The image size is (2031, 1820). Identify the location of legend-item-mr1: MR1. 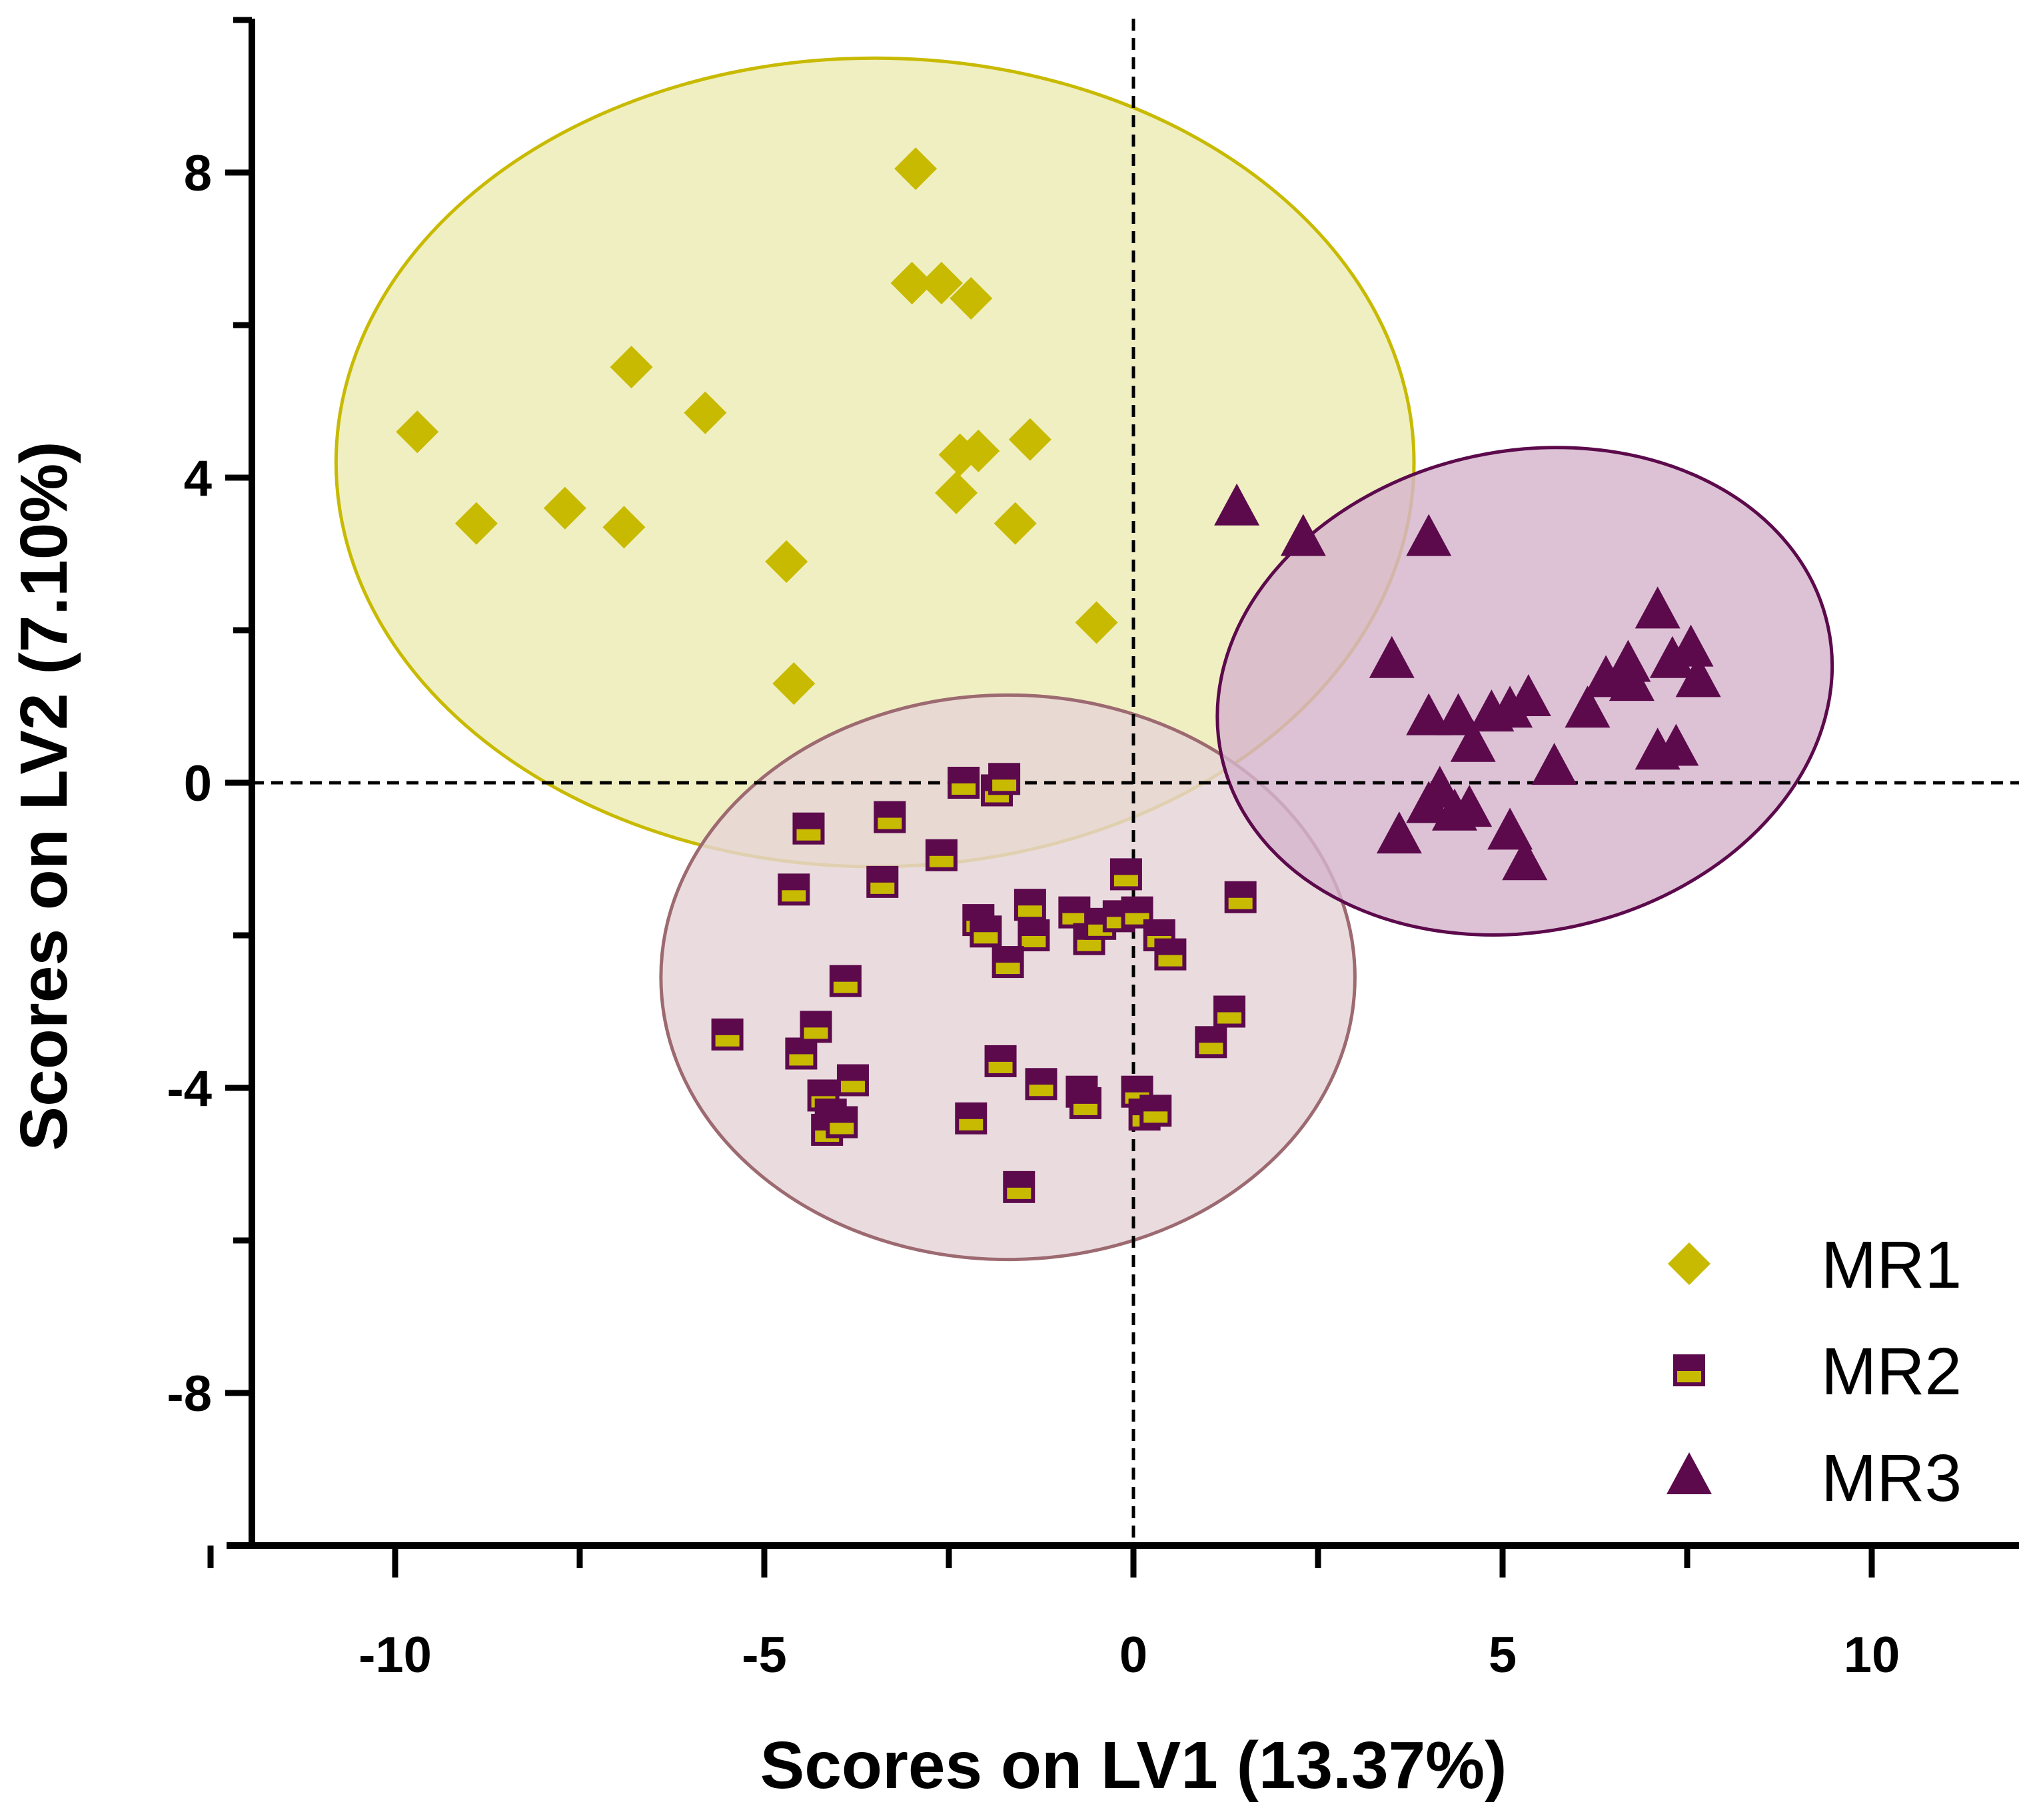
(1815, 1265).